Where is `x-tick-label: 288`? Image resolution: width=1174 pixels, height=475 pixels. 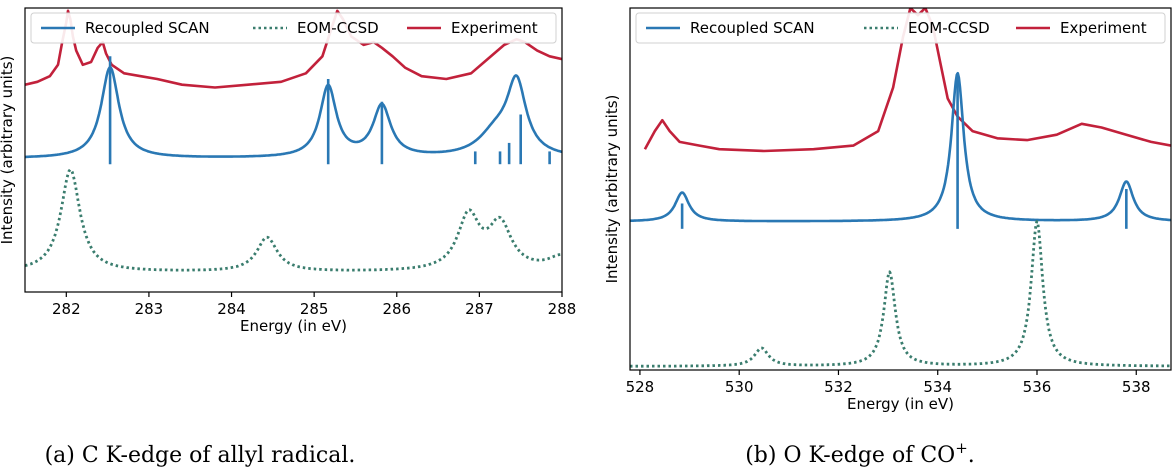 x-tick-label: 288 is located at coordinates (562, 309).